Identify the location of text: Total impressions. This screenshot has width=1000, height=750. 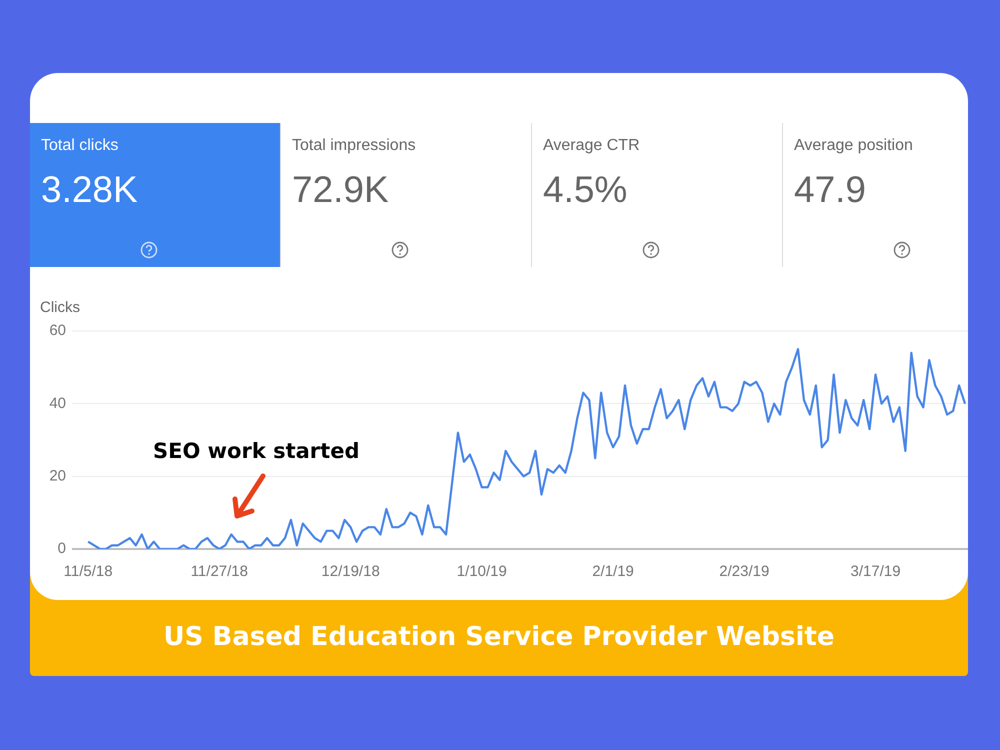
(354, 146).